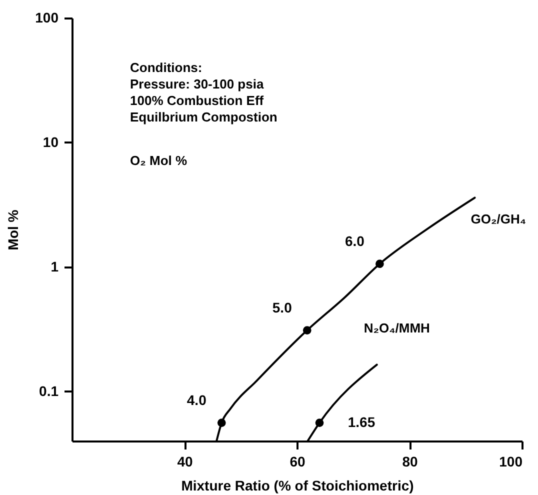 The height and width of the screenshot is (495, 538). I want to click on x-tick-label: 80, so click(410, 462).